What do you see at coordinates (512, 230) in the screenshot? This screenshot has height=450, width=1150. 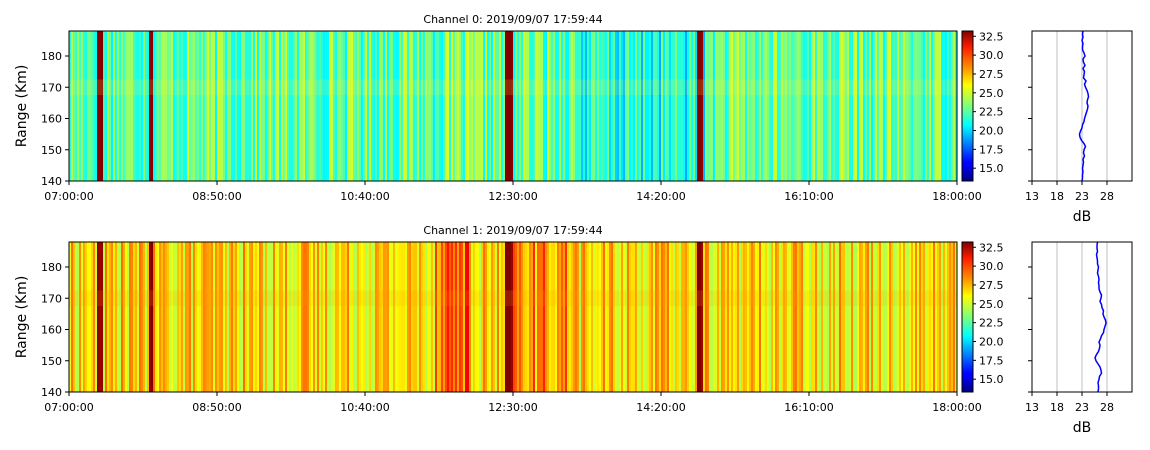 I see `chart-title: Channel 1: 2019/09/07 17:59:44` at bounding box center [512, 230].